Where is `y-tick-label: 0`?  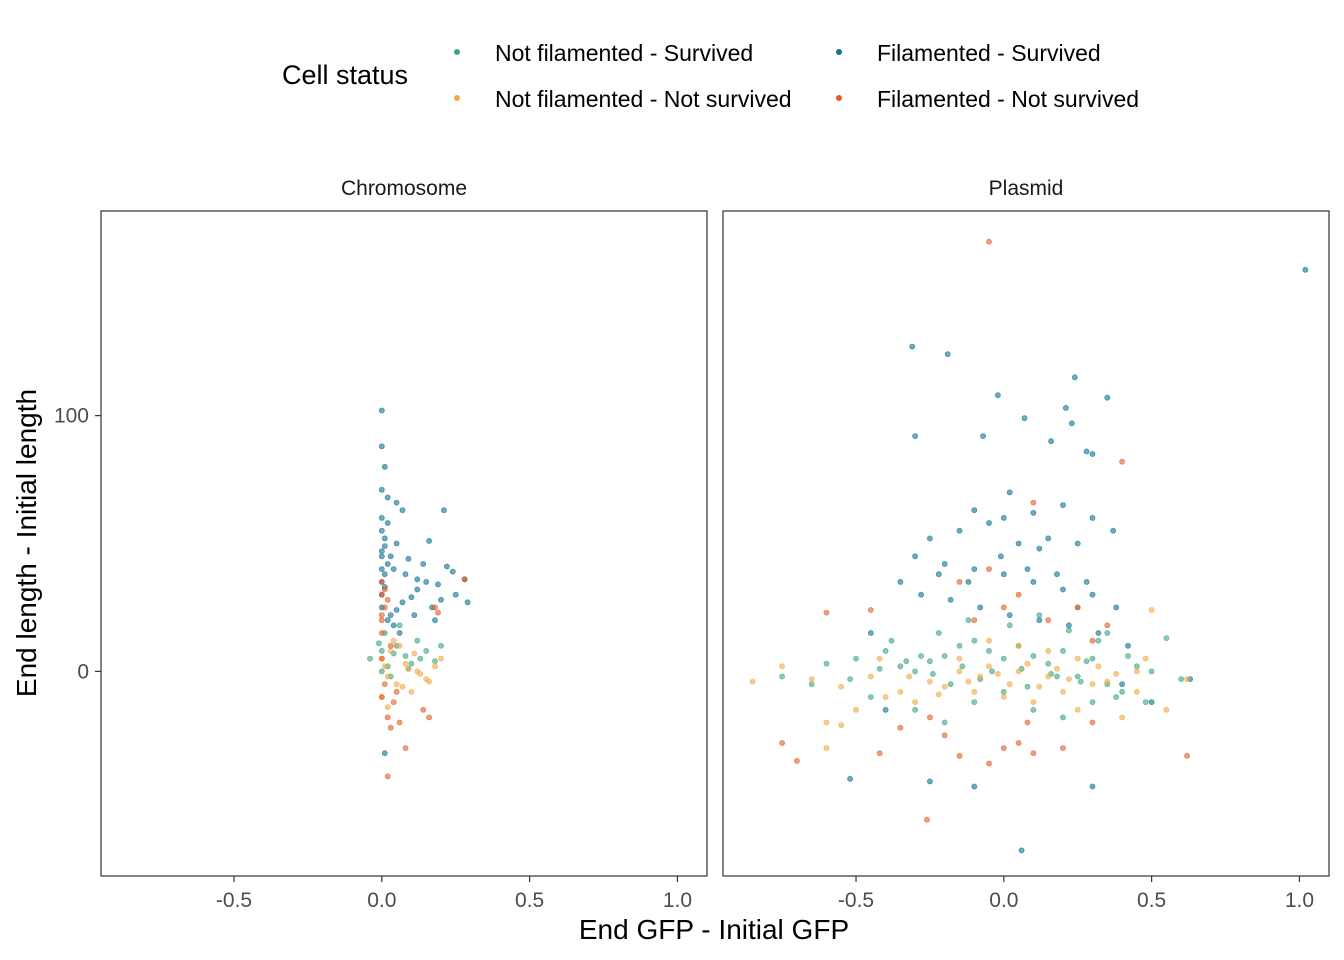 y-tick-label: 0 is located at coordinates (83, 671).